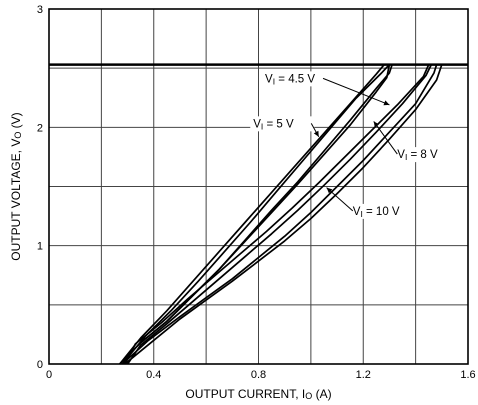 The width and height of the screenshot is (478, 405). I want to click on x-axis-title: OUTPUT CURRENT, IO (A), so click(258, 394).